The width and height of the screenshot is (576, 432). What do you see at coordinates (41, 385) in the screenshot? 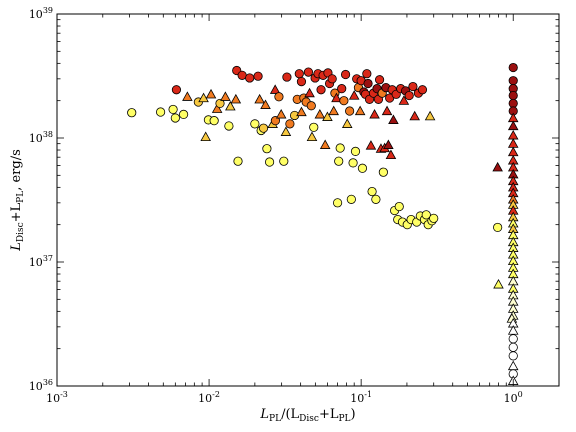
I see `y-tick-label: 1036` at bounding box center [41, 385].